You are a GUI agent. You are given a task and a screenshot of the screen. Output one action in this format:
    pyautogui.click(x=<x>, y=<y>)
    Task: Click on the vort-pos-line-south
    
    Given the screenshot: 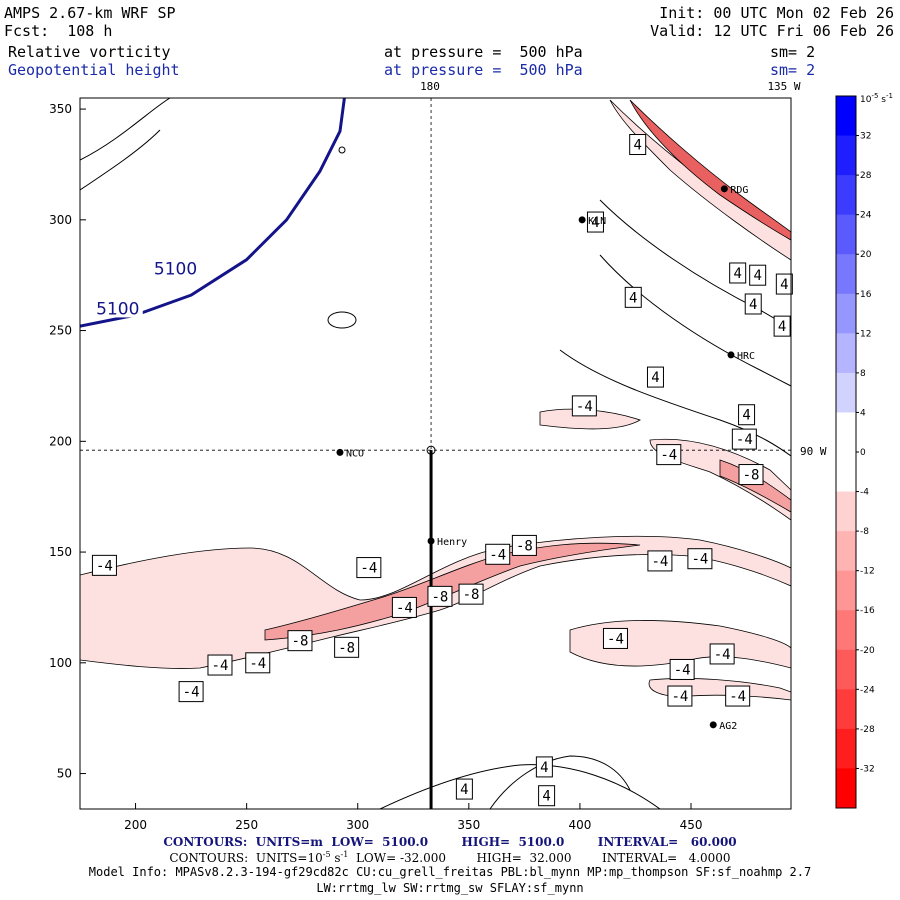 What is the action you would take?
    pyautogui.click(x=520, y=786)
    